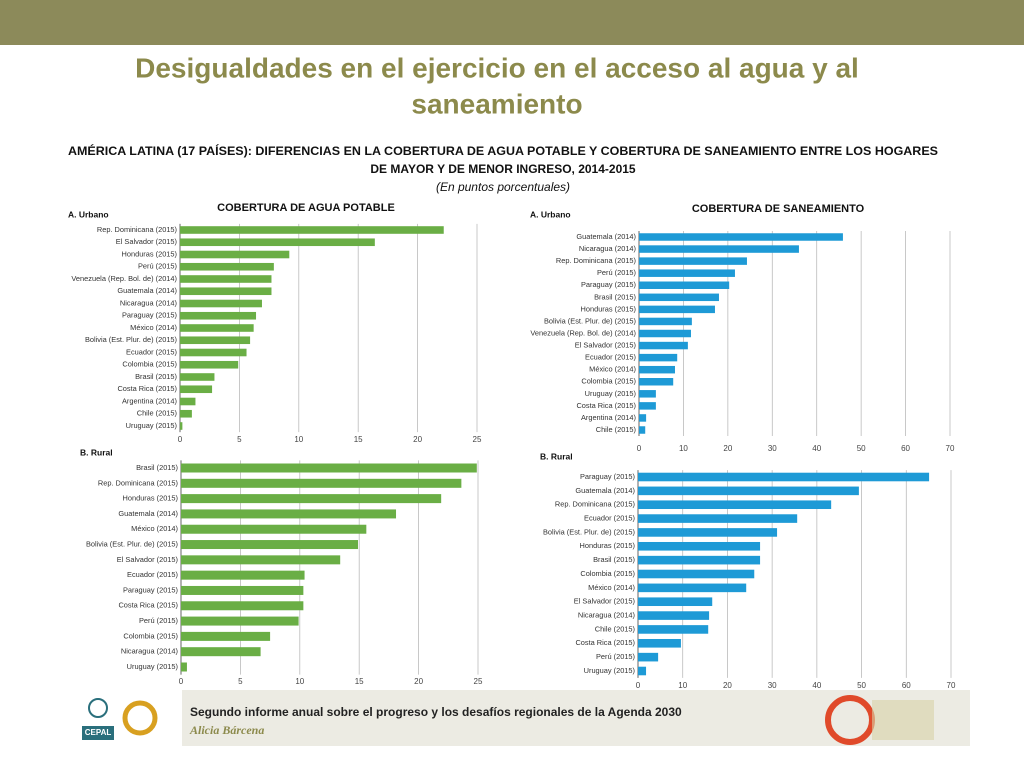  What do you see at coordinates (180, 439) in the screenshot?
I see `x-tick-label: 0` at bounding box center [180, 439].